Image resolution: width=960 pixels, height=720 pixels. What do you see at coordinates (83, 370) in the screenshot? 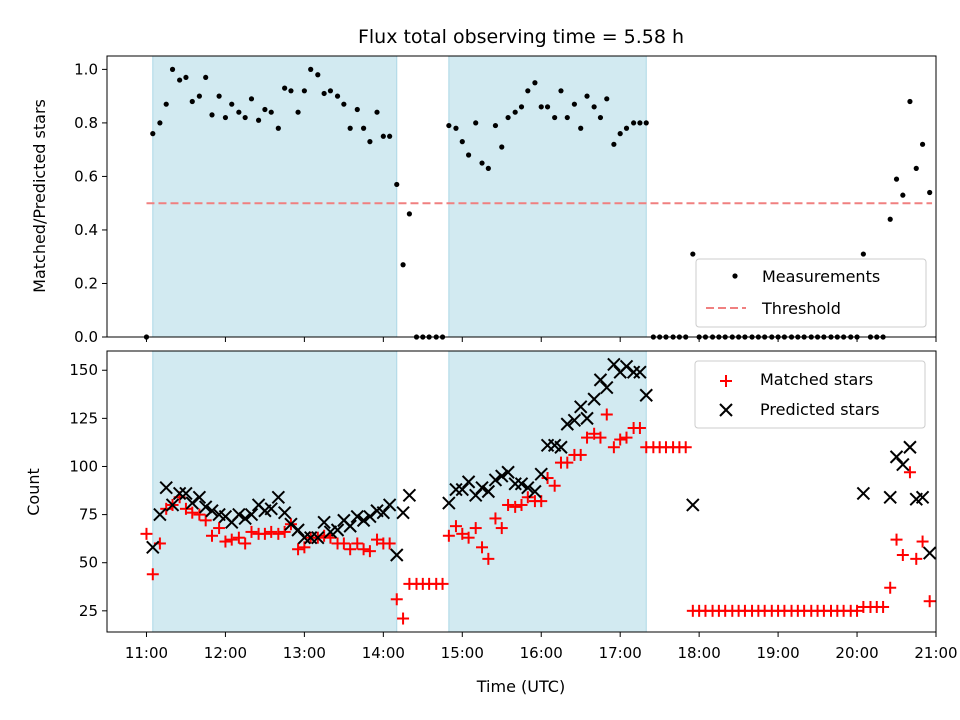
I see `y-tick-label: 150` at bounding box center [83, 370].